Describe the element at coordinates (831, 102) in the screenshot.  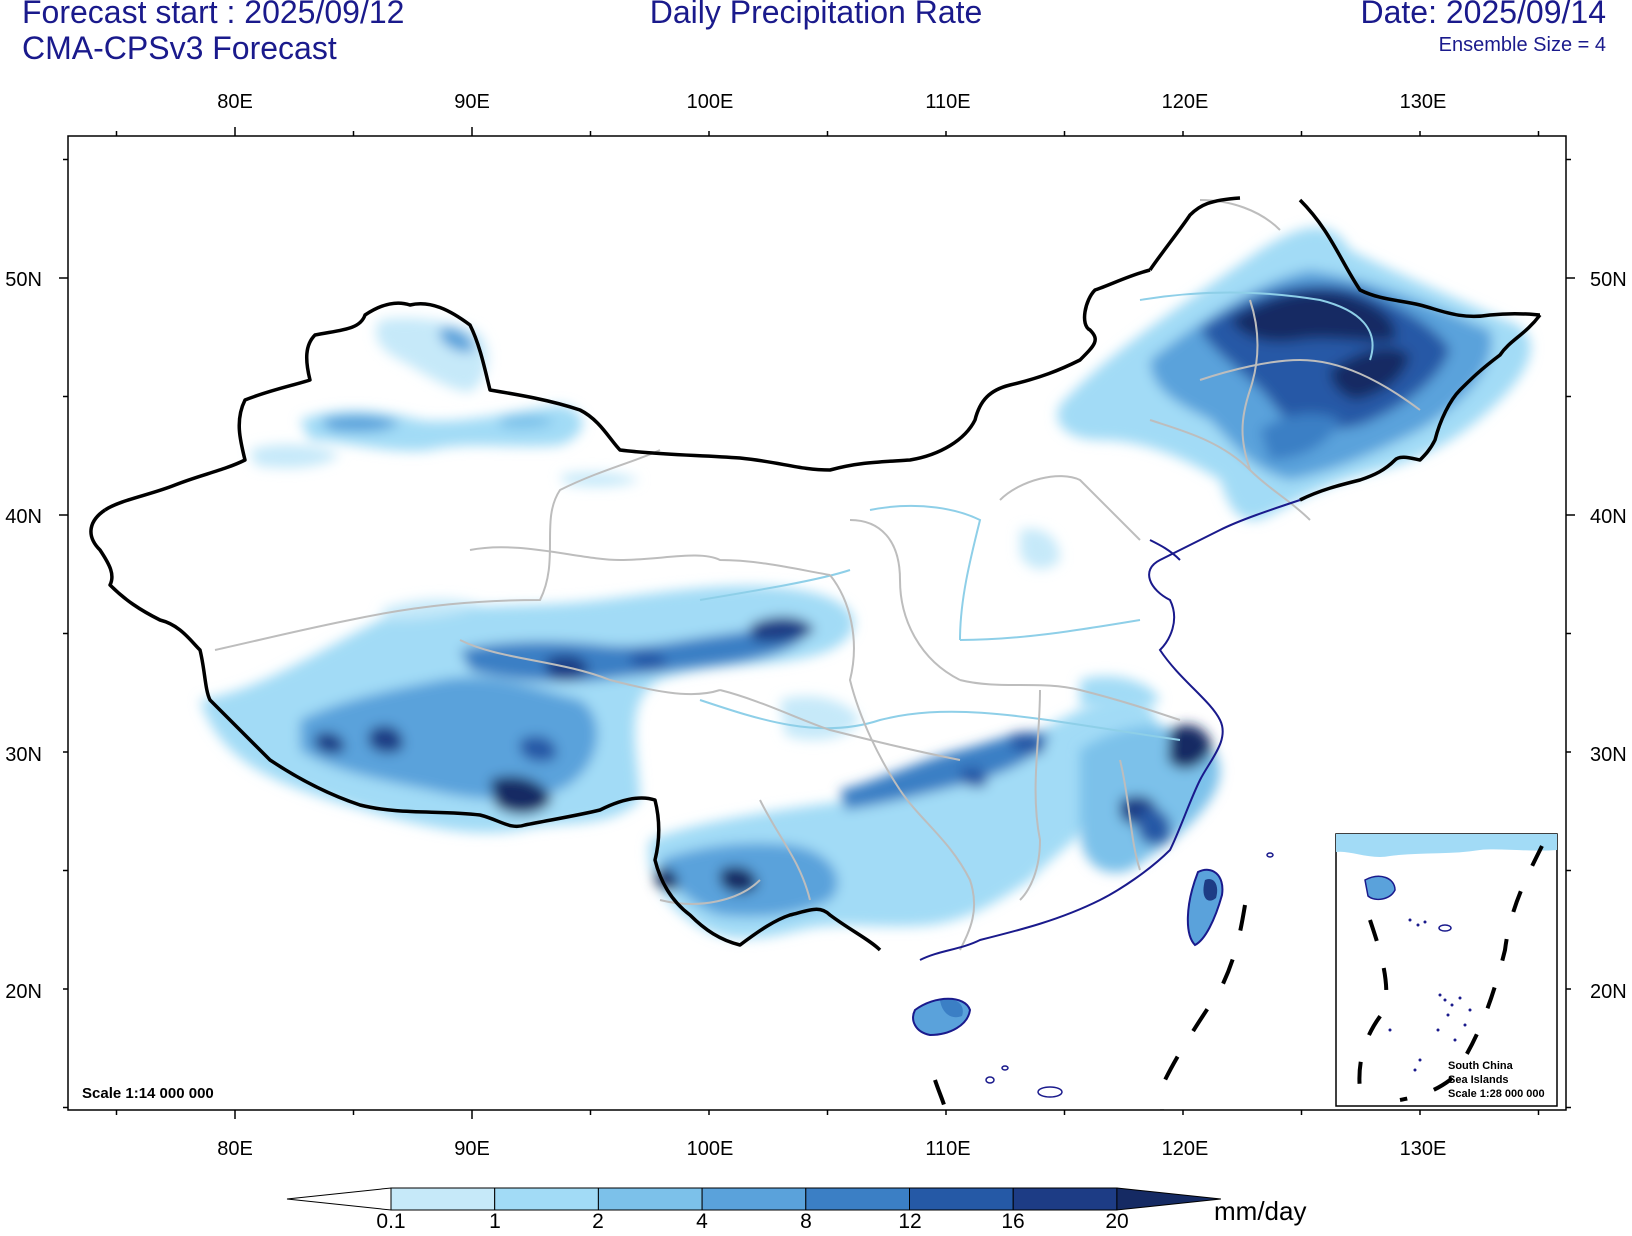
I see `lon-labels-top: 80E 90E 100E 110E 120E 130E` at that location.